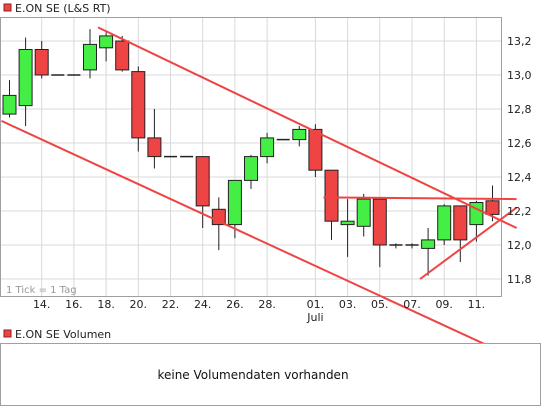 The image size is (545, 413). Describe the element at coordinates (203, 304) in the screenshot. I see `x-tick-label: 24.` at that location.